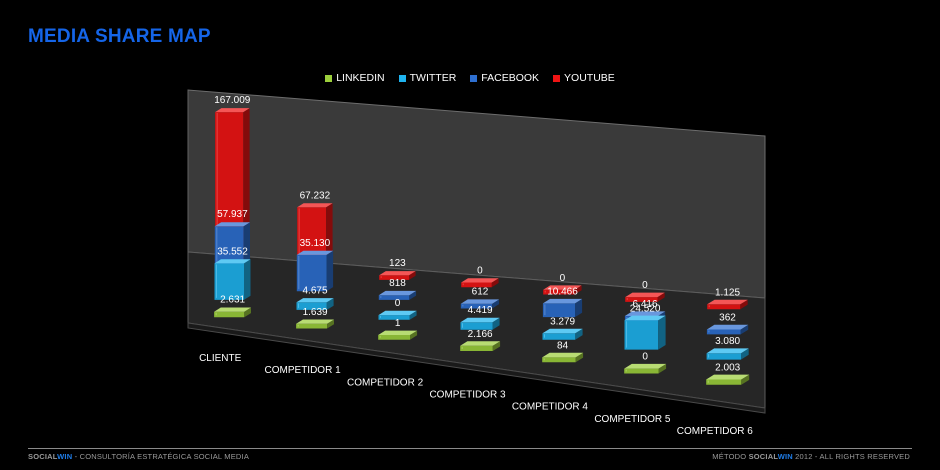 The width and height of the screenshot is (940, 470). What do you see at coordinates (220, 358) in the screenshot?
I see `category-label-0: CLIENTE` at bounding box center [220, 358].